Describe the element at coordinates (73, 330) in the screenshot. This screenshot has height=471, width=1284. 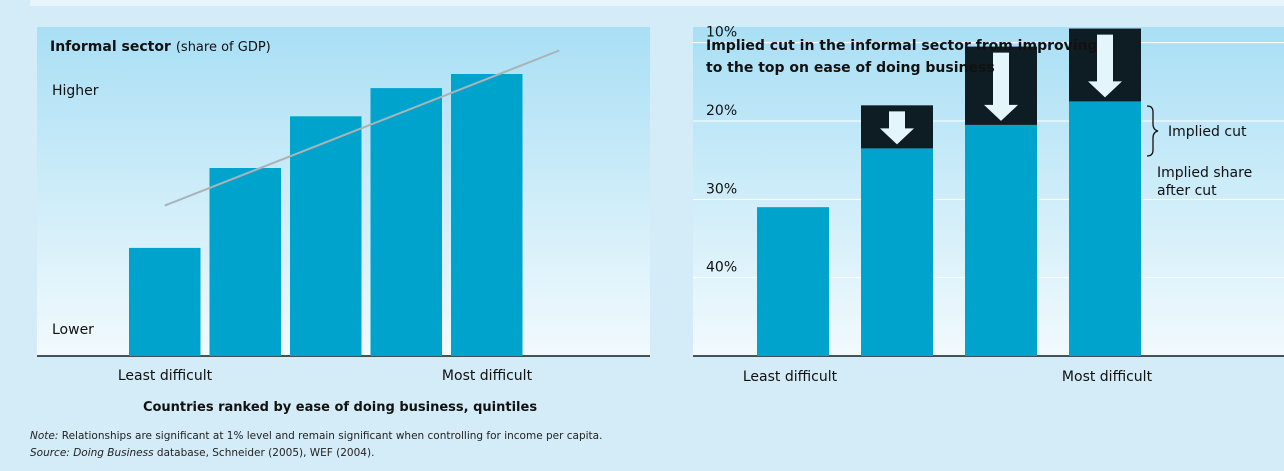
I see `y-low-label: Lower` at that location.